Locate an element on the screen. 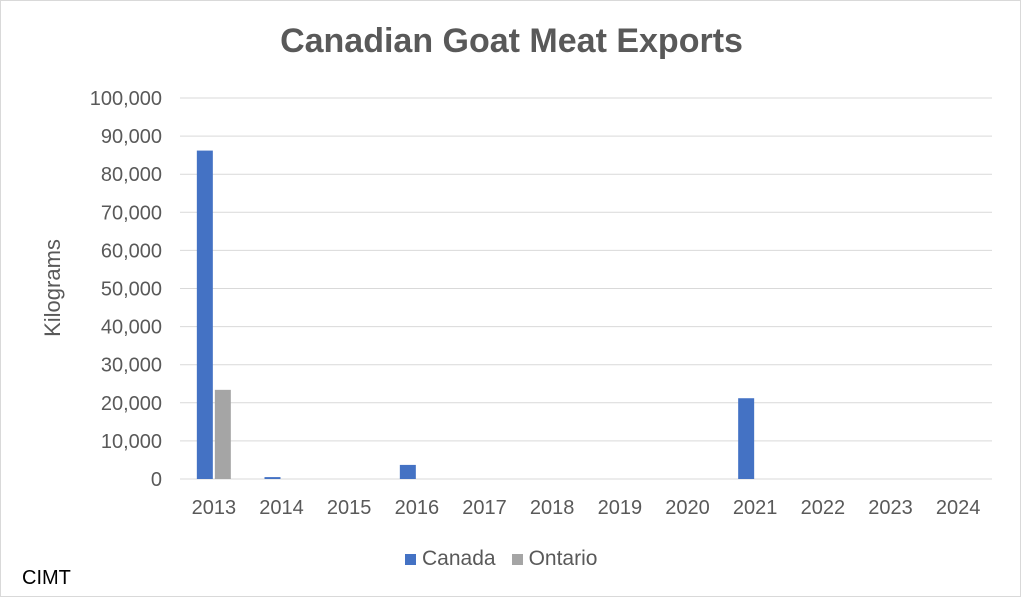 This screenshot has height=599, width=1023. bar-canada-2016 is located at coordinates (407, 471).